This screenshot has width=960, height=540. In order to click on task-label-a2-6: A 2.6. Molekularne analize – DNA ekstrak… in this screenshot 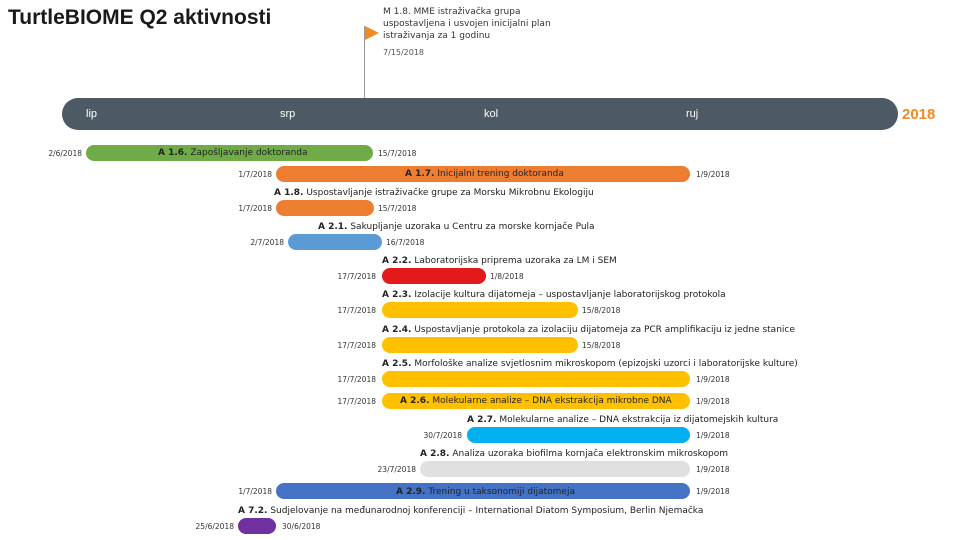, I will do `click(536, 401)`.